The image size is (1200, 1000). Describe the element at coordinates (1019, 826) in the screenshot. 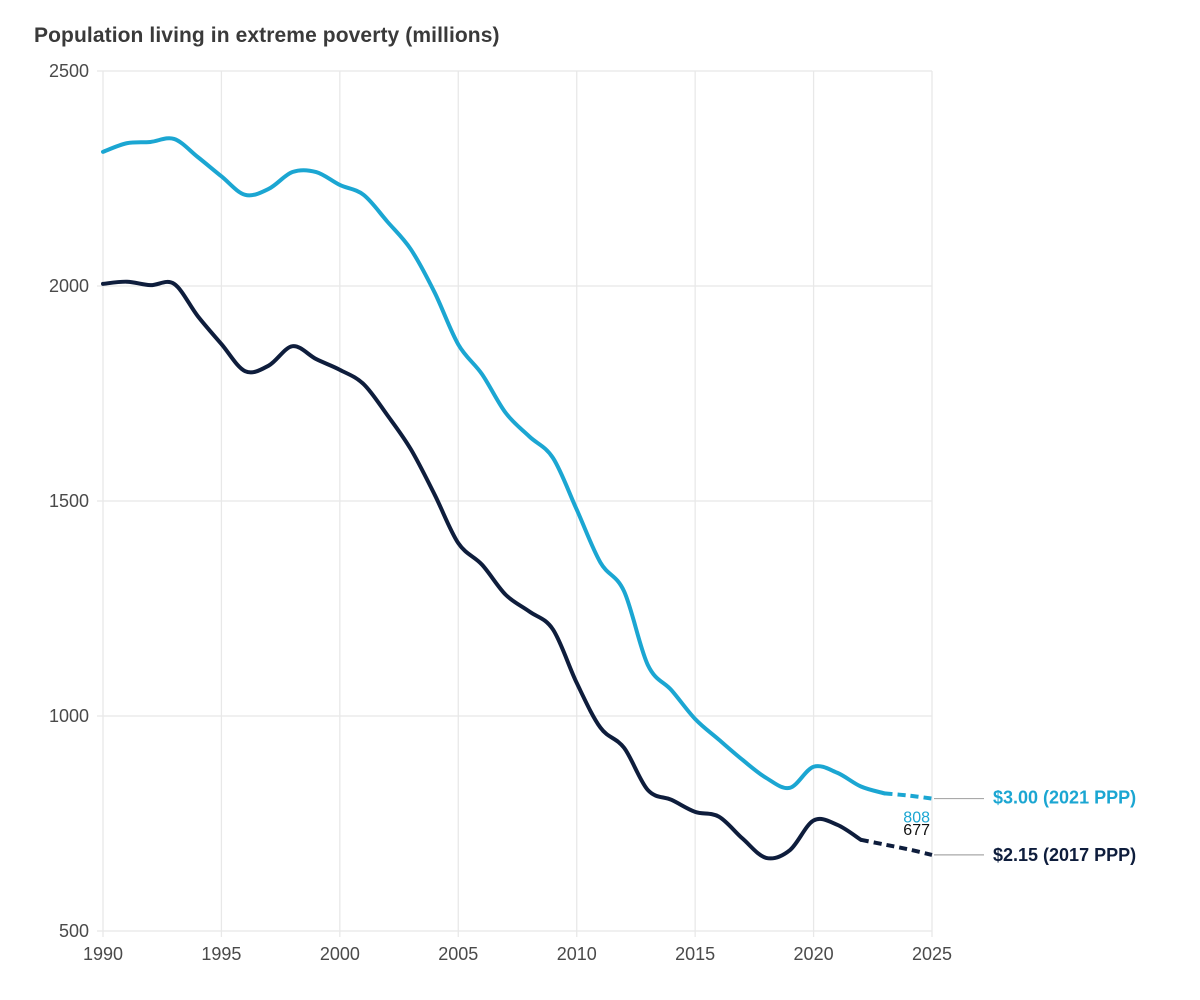

I see `series-labels: $3.00 (2021 PPP) 808 $2.15 (2017 PPP) 677` at that location.